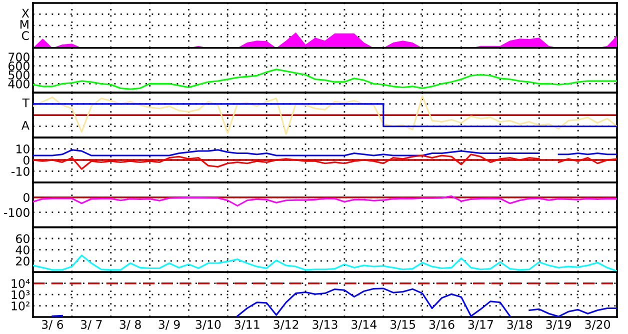 The image size is (628, 334). What do you see at coordinates (23, 149) in the screenshot?
I see `y-tick-label: 10` at bounding box center [23, 149].